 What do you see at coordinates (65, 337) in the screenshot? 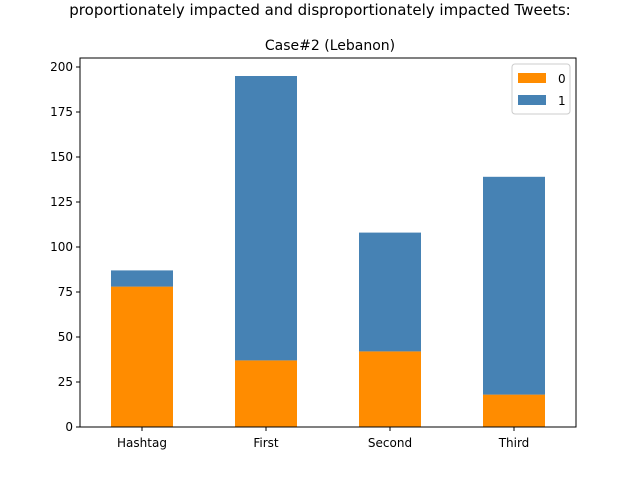
I see `y-tick-label: 50` at bounding box center [65, 337].